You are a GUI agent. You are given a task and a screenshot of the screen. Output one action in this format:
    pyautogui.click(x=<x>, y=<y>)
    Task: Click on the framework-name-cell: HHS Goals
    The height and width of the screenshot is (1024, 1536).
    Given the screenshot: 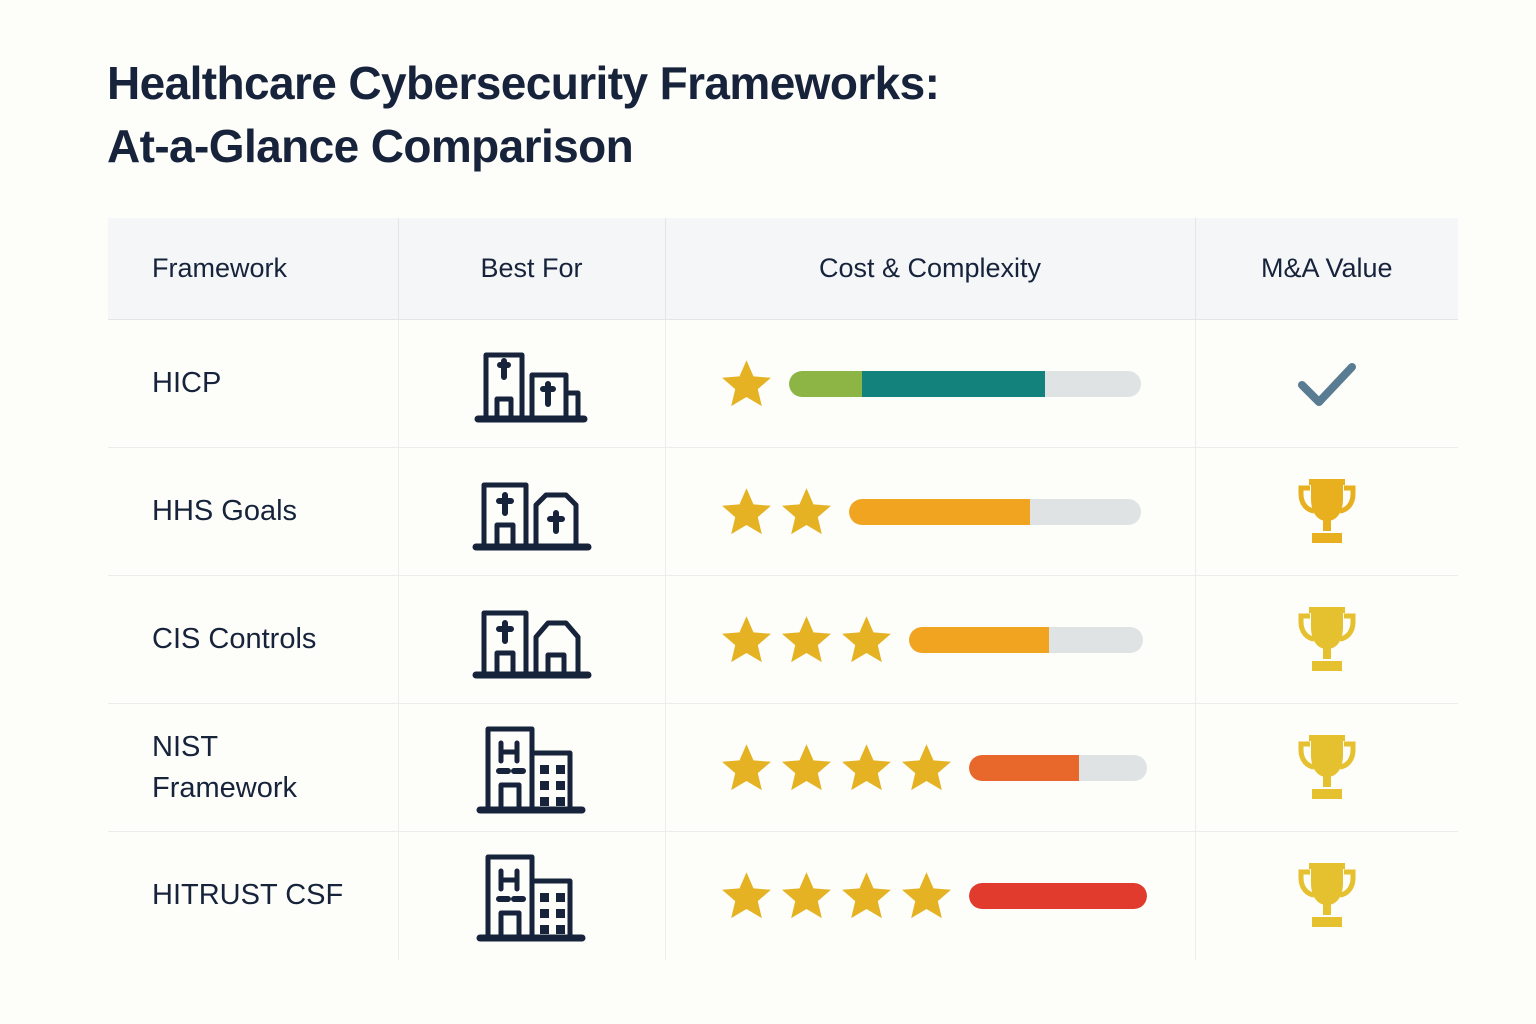 What is the action you would take?
    pyautogui.click(x=253, y=511)
    